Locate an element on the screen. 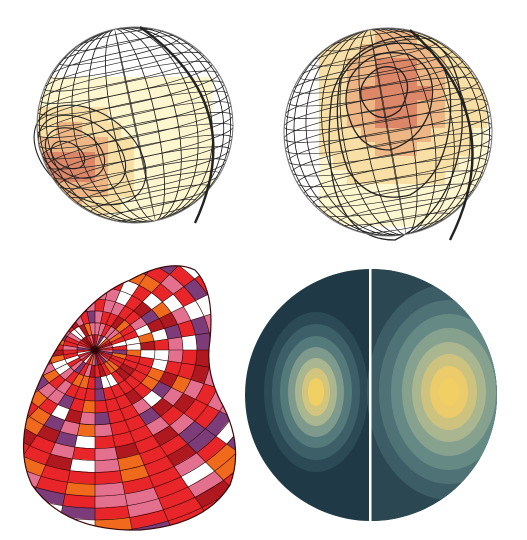 This screenshot has width=527, height=540. sphere-wireframe-left is located at coordinates (133, 125).